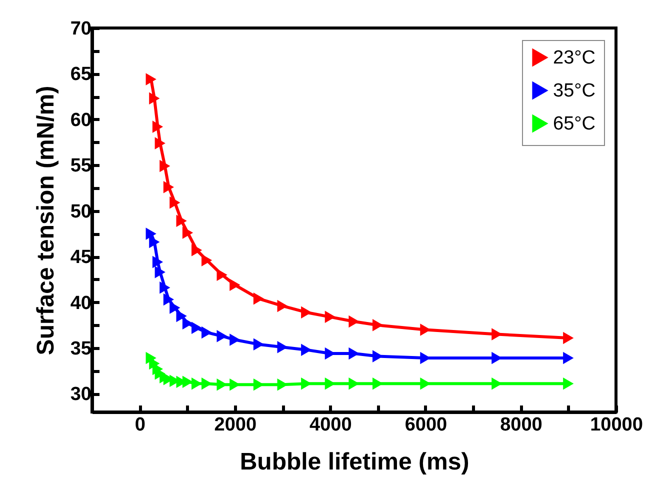 This screenshot has height=492, width=651. Describe the element at coordinates (235, 425) in the screenshot. I see `x-tick-label: 2000` at that location.